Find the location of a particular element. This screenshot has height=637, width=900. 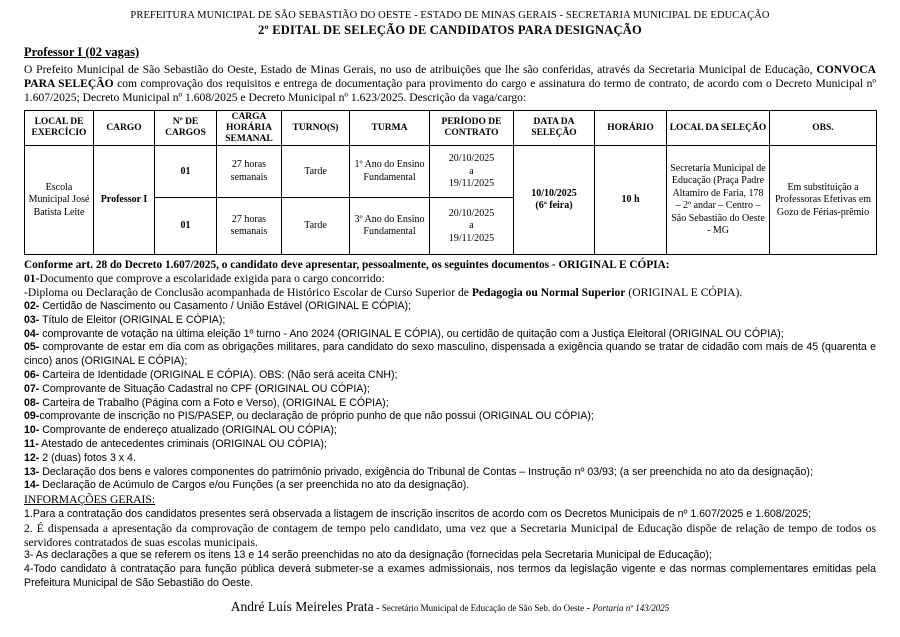

col-header-horario: HORÁRIO is located at coordinates (630, 128).